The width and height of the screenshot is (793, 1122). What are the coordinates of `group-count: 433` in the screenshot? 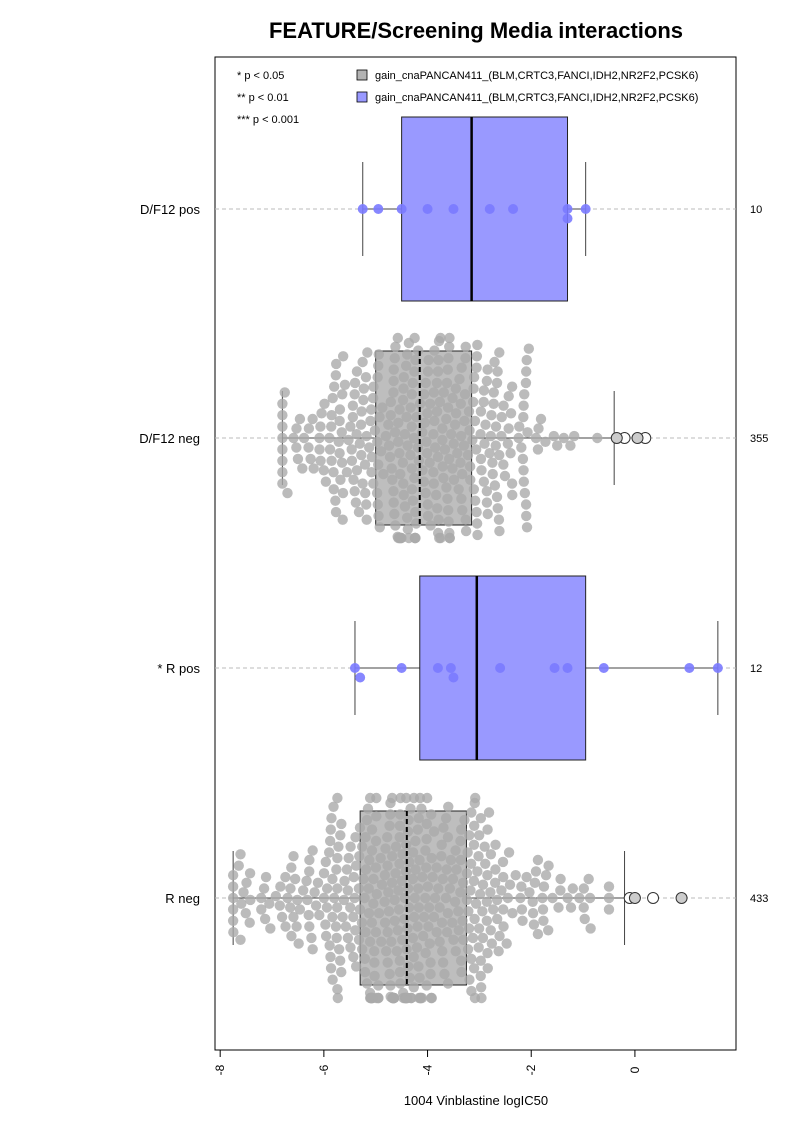 It's located at (759, 899).